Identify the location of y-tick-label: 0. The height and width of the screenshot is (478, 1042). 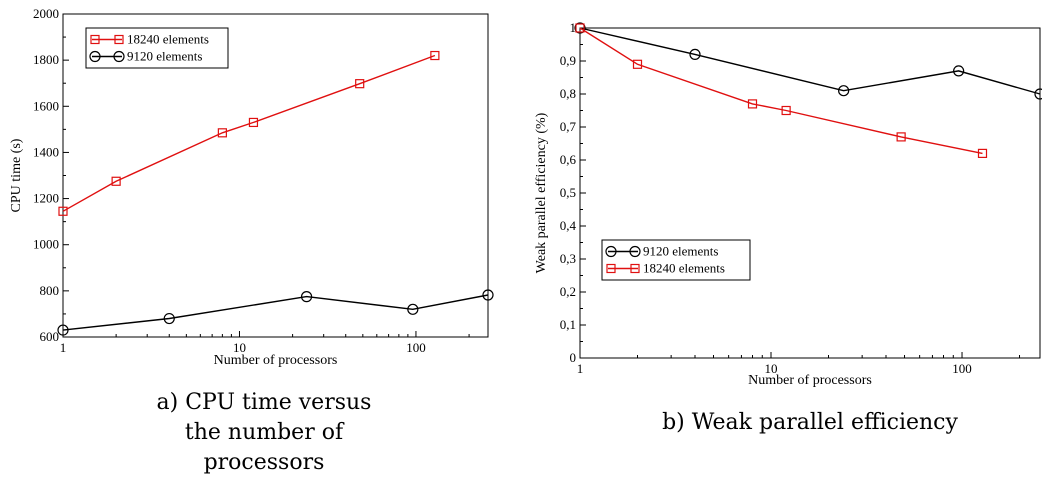
(573, 357).